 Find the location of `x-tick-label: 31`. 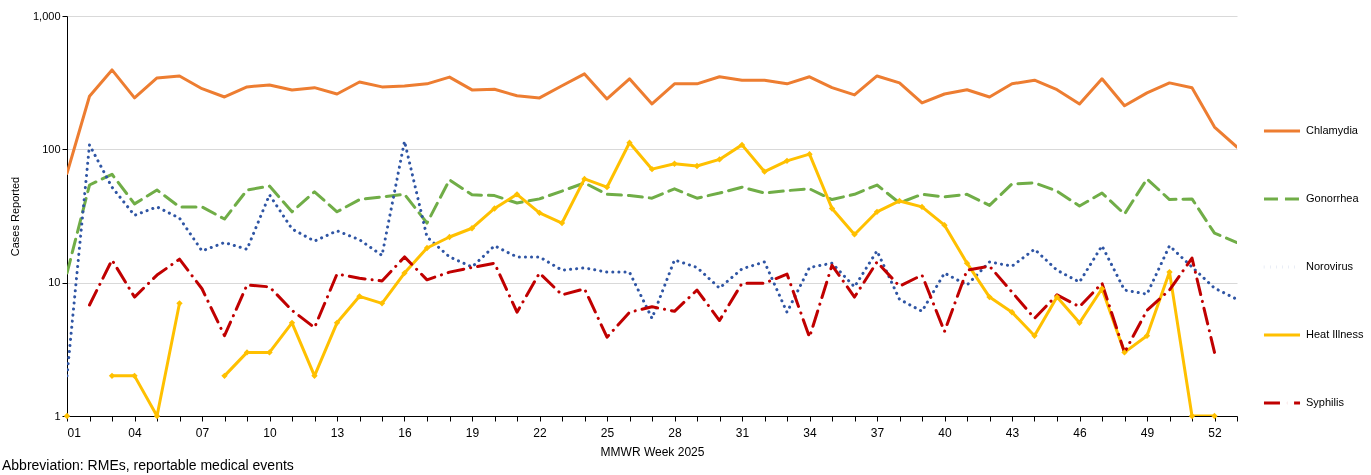

x-tick-label: 31 is located at coordinates (742, 432).